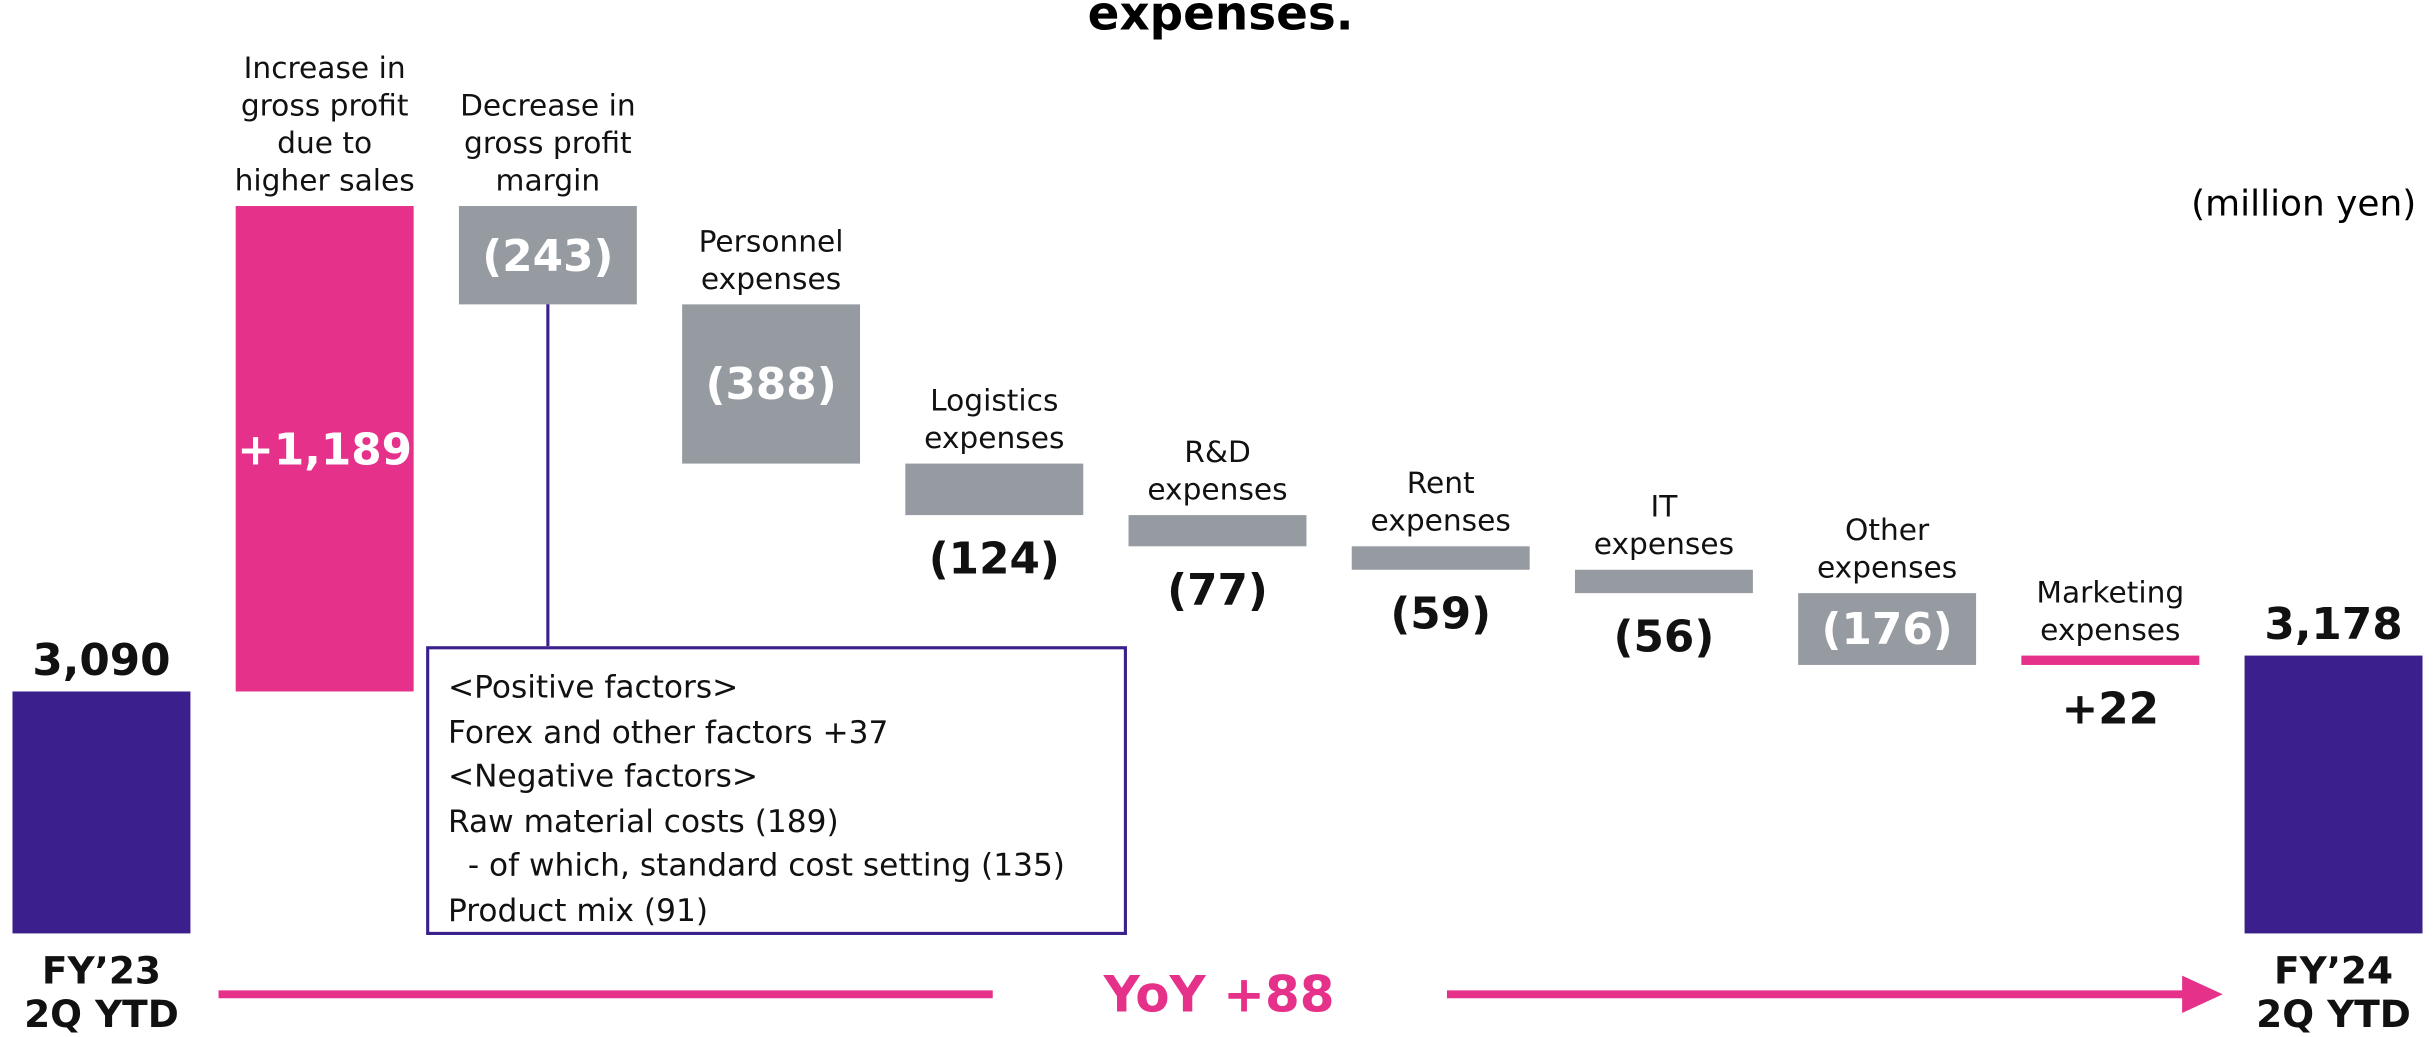 This screenshot has height=1037, width=2435. I want to click on annotation-line: <Positive factors>, so click(593, 687).